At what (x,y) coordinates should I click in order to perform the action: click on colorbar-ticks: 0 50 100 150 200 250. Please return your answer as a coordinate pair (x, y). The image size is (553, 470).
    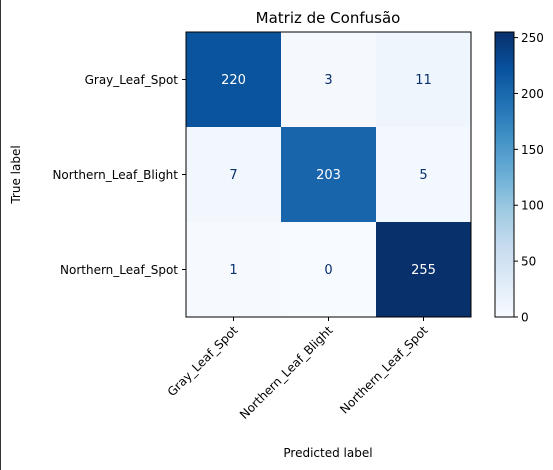
    Looking at the image, I should click on (529, 178).